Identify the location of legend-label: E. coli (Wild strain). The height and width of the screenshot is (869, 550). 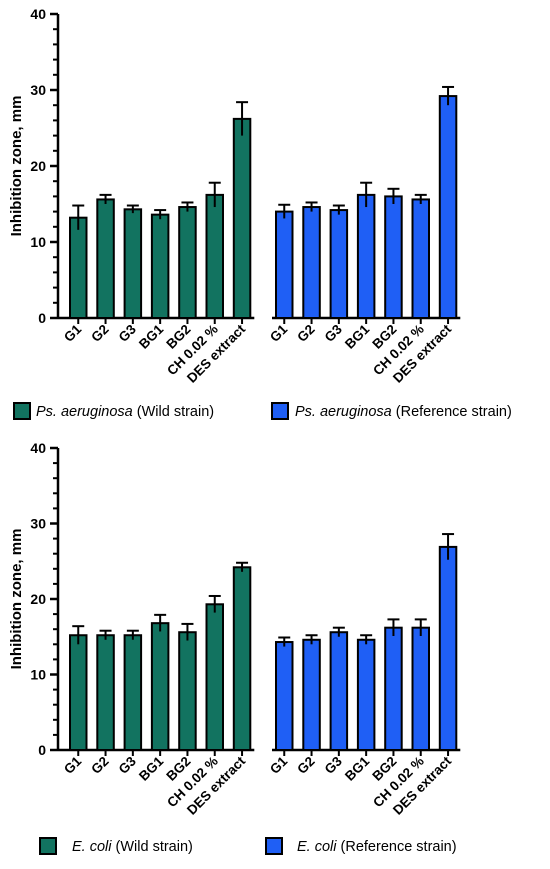
(132, 847).